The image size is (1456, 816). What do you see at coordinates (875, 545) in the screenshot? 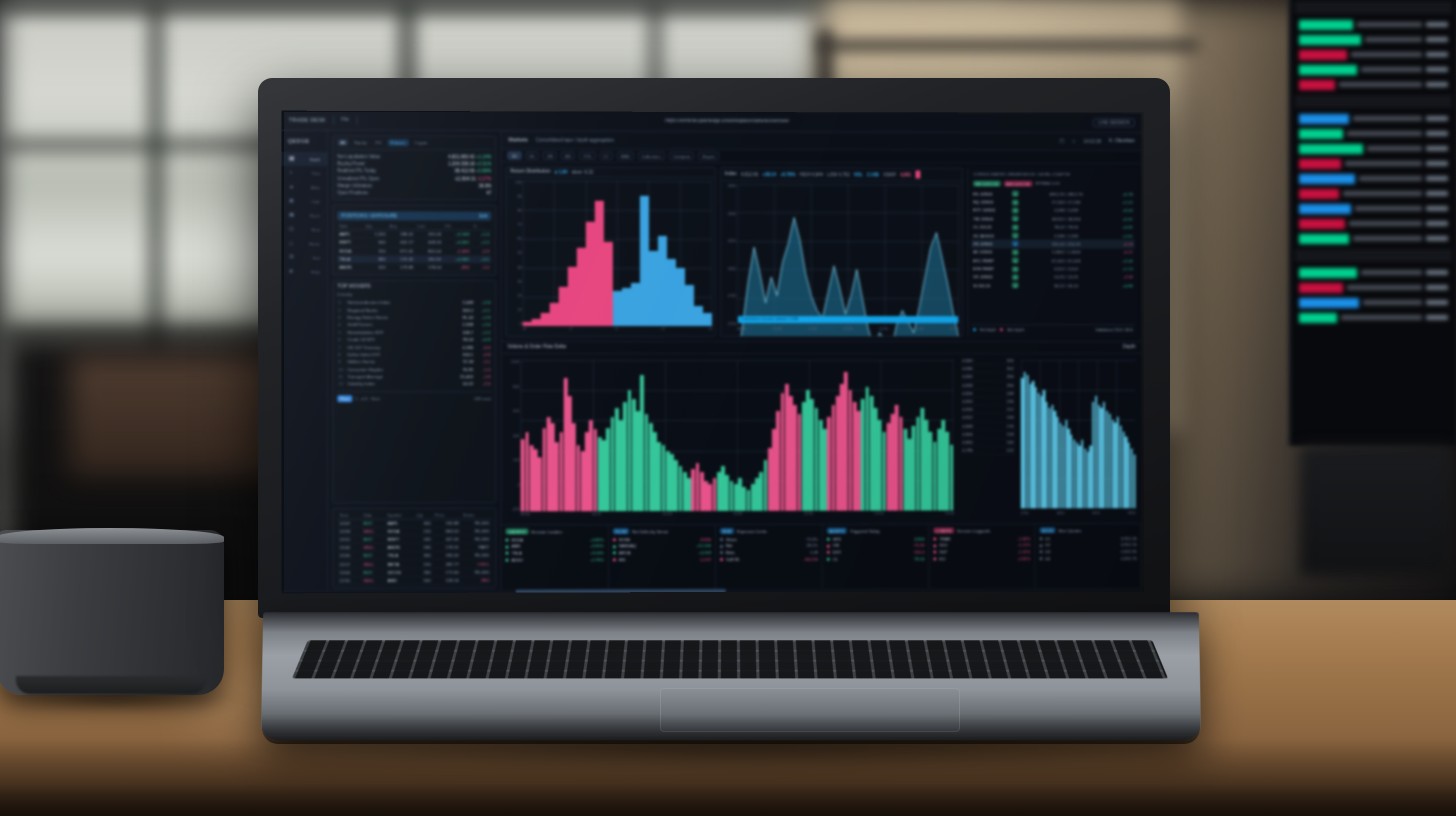
I see `list-item: VIX 15.00` at bounding box center [875, 545].